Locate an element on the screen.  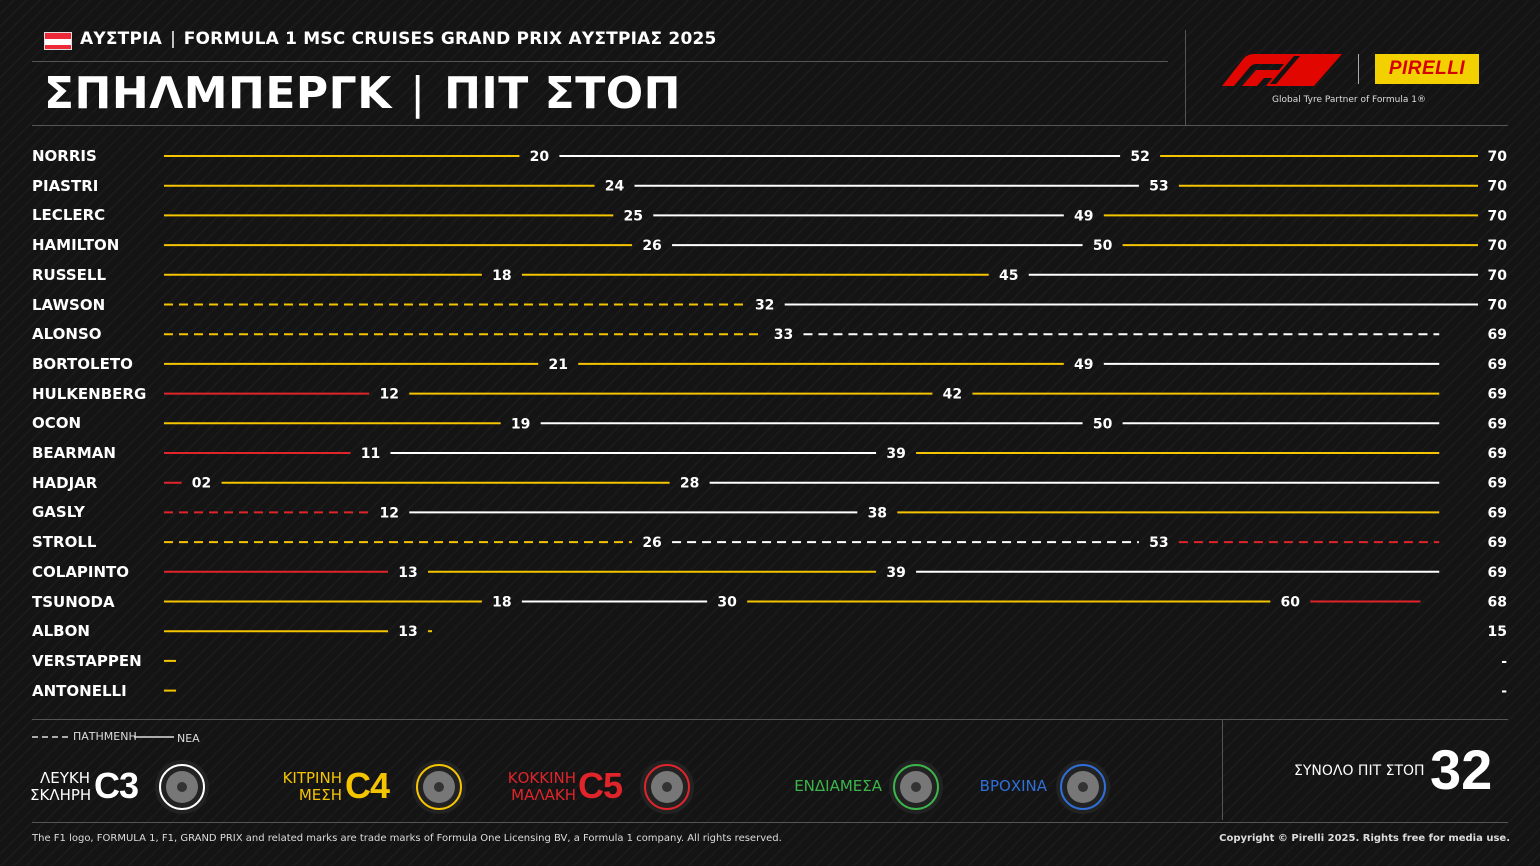
compound-c4: C4 is located at coordinates (367, 785).